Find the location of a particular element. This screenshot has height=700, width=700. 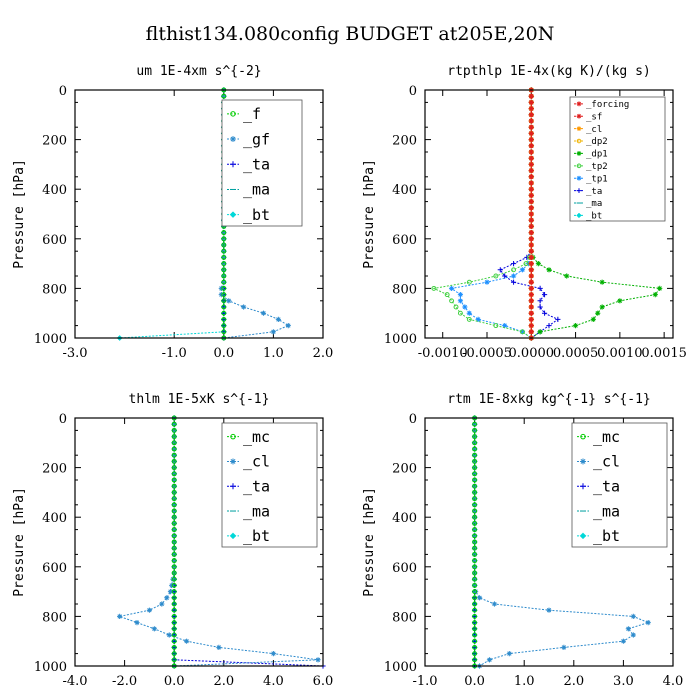

x-tick-label: 0.0005 is located at coordinates (576, 353).